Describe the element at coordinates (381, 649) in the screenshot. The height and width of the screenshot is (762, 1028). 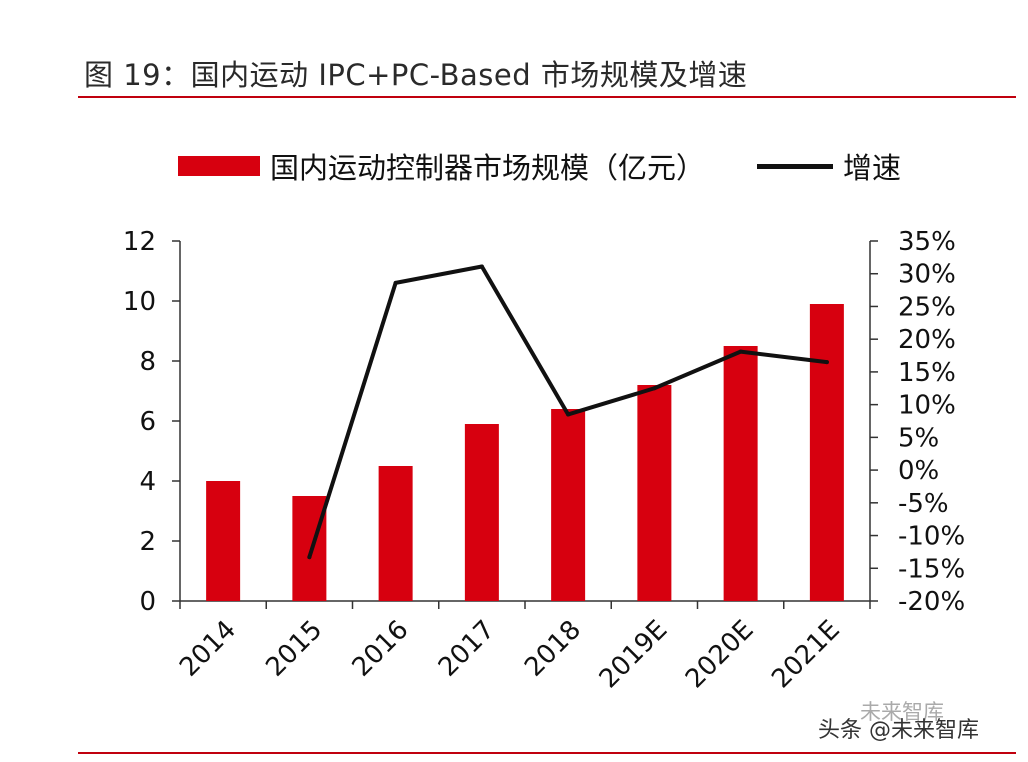
I see `x-tick-label: 2016` at that location.